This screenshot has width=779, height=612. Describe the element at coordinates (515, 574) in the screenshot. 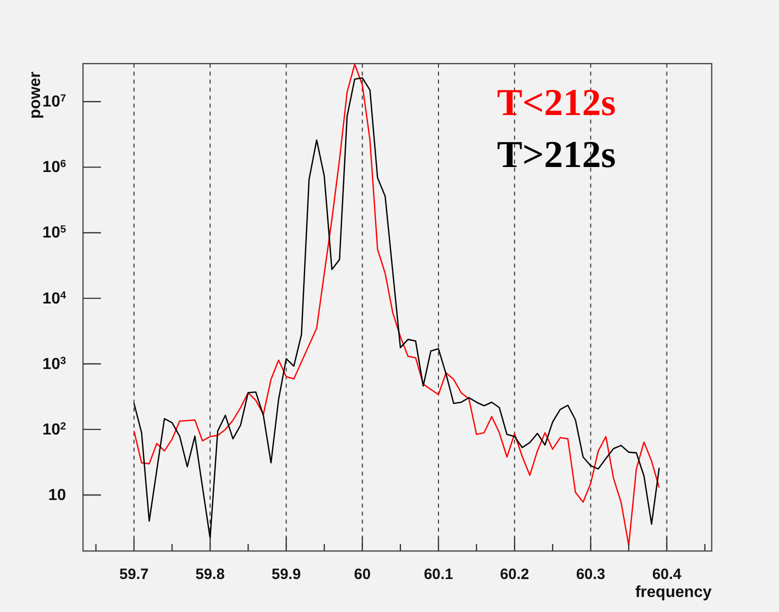

I see `x-tick-label: 60.2` at that location.